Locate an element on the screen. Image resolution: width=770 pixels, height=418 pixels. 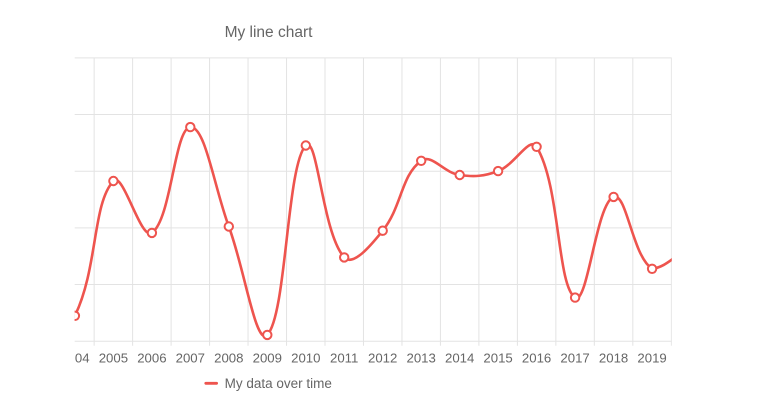
svg-text: 2014 is located at coordinates (459, 357).